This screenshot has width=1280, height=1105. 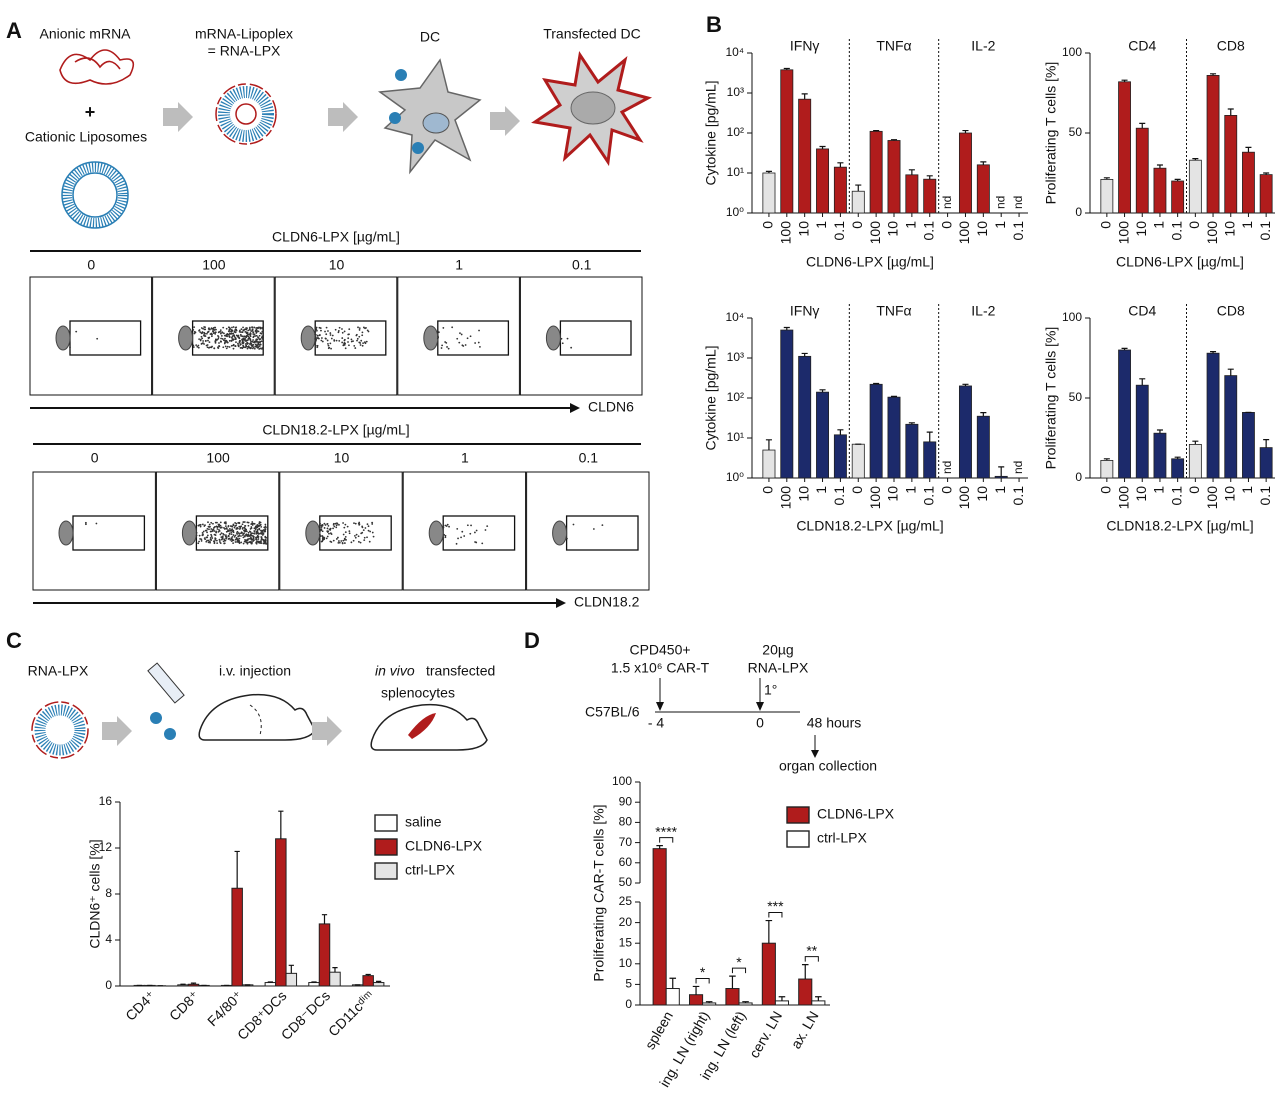 I want to click on label: splenocytes, so click(x=418, y=693).